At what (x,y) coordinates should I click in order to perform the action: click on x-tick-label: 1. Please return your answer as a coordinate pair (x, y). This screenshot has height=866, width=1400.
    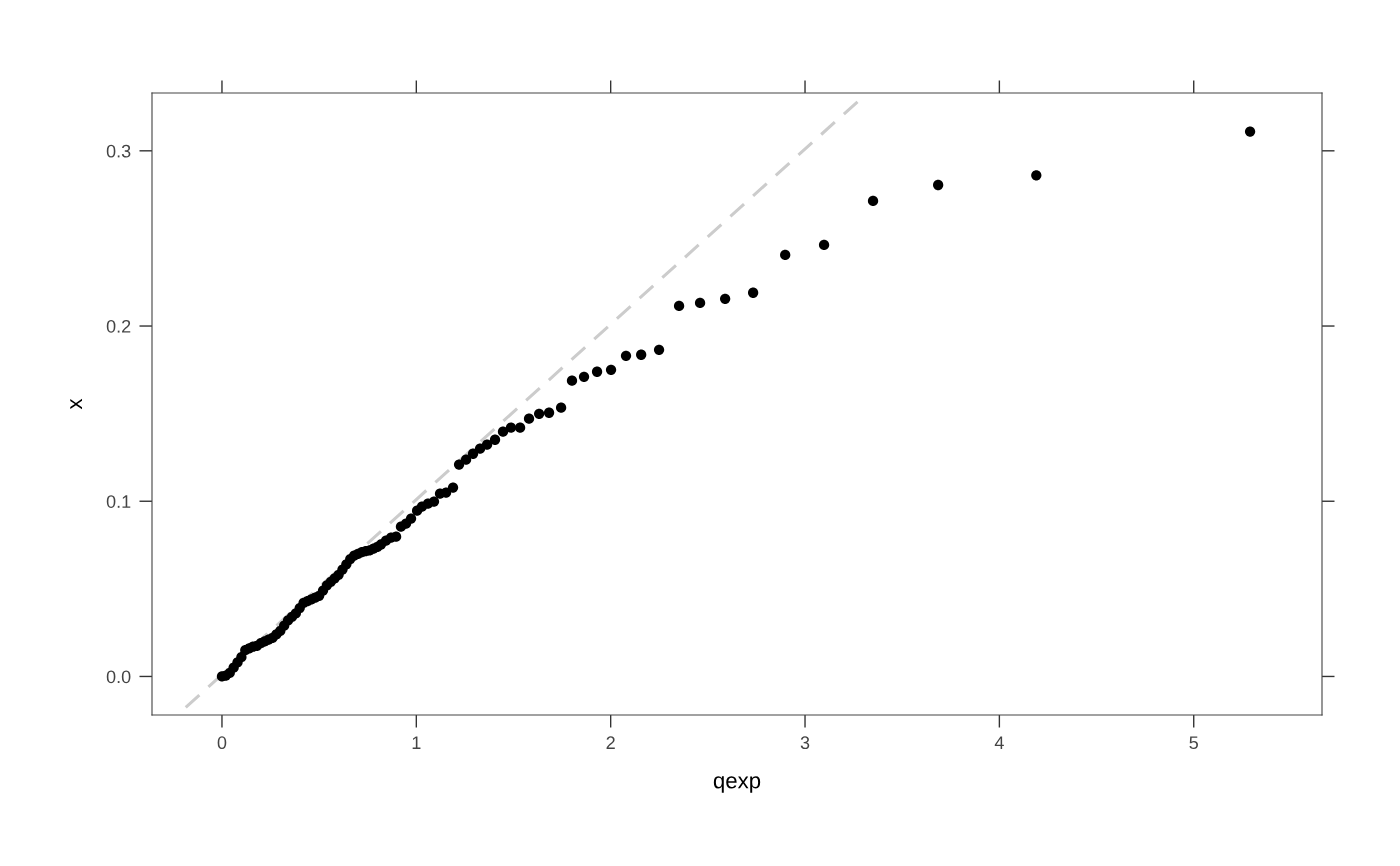
    Looking at the image, I should click on (416, 742).